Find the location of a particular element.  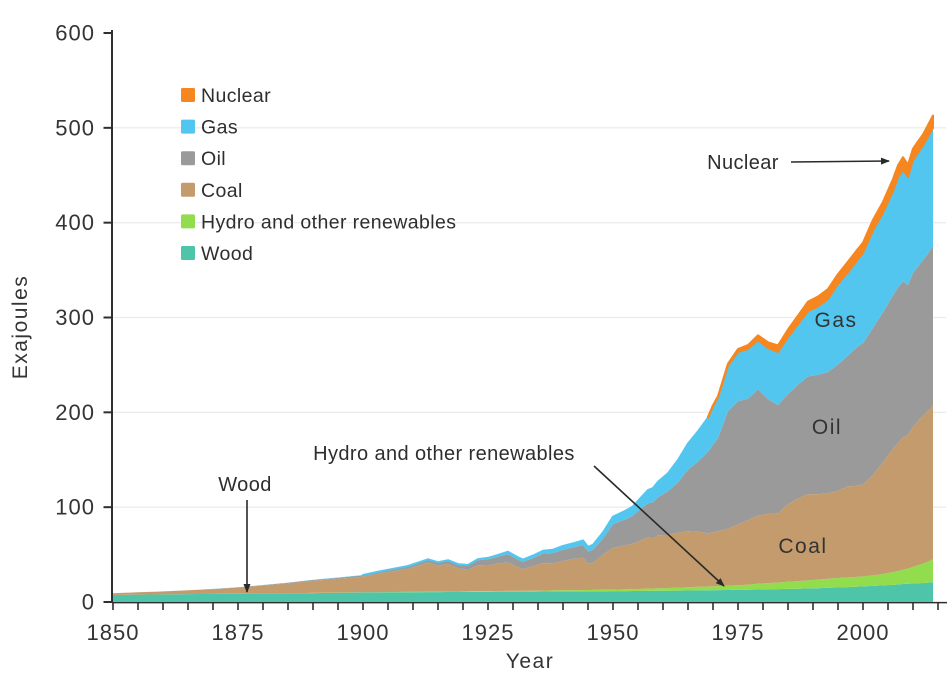

annotation-hydro: Hydro and other renewables is located at coordinates (444, 454).